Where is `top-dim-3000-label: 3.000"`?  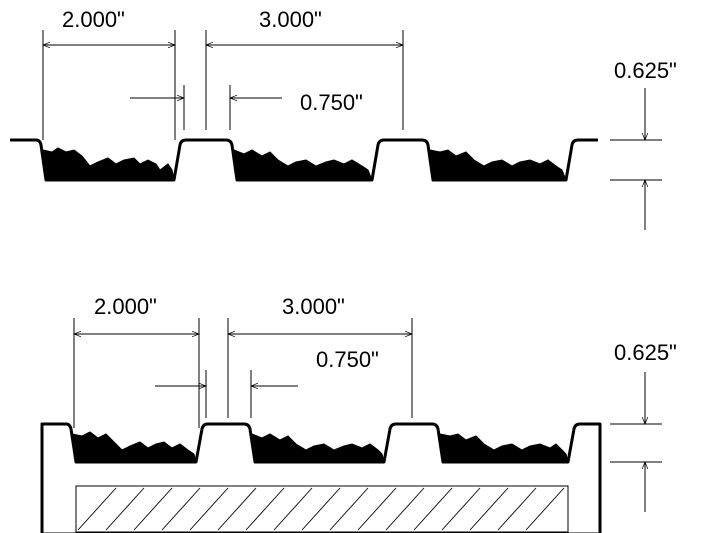 top-dim-3000-label: 3.000" is located at coordinates (290, 19).